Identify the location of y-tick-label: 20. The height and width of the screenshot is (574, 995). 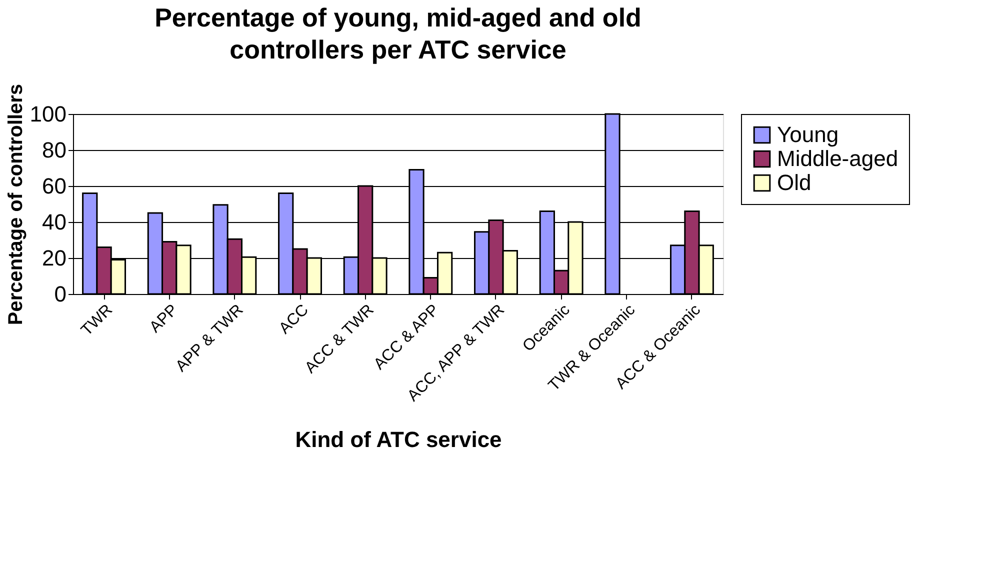
(54, 258).